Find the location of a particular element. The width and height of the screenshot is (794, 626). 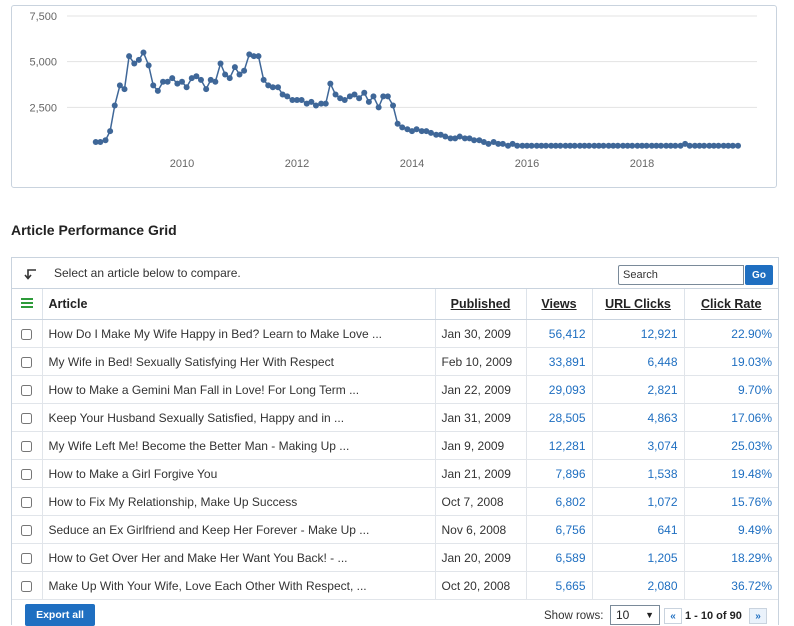

search-input is located at coordinates (681, 275).